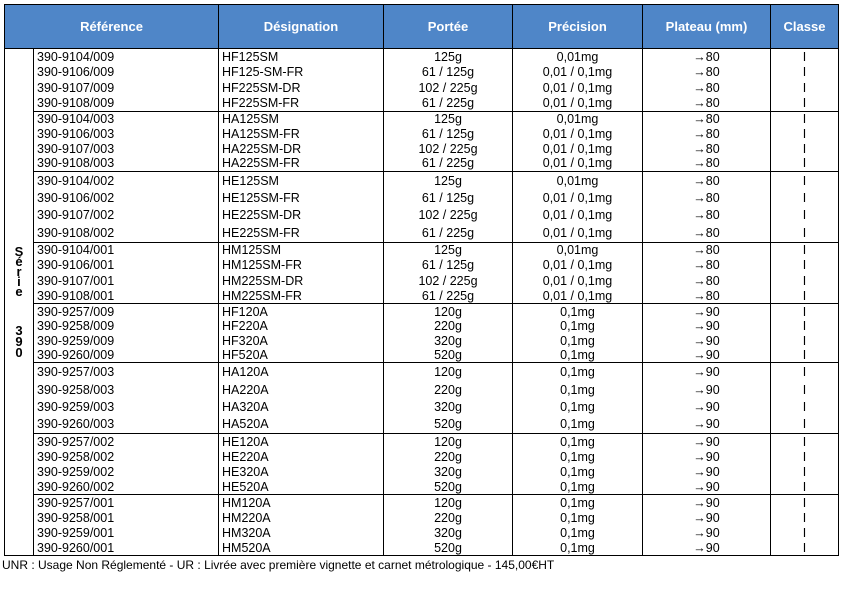  I want to click on cell-ref: 390-9258/003, so click(126, 389).